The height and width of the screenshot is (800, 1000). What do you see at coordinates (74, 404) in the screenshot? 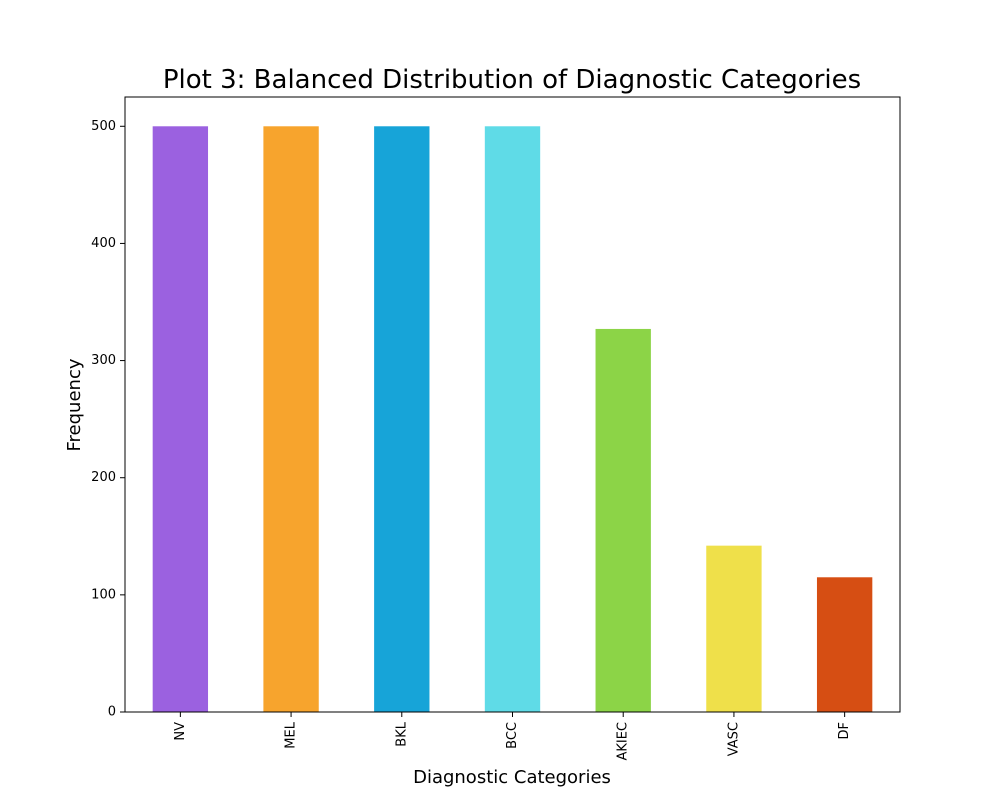
I see `y-axis-label: Frequency` at bounding box center [74, 404].